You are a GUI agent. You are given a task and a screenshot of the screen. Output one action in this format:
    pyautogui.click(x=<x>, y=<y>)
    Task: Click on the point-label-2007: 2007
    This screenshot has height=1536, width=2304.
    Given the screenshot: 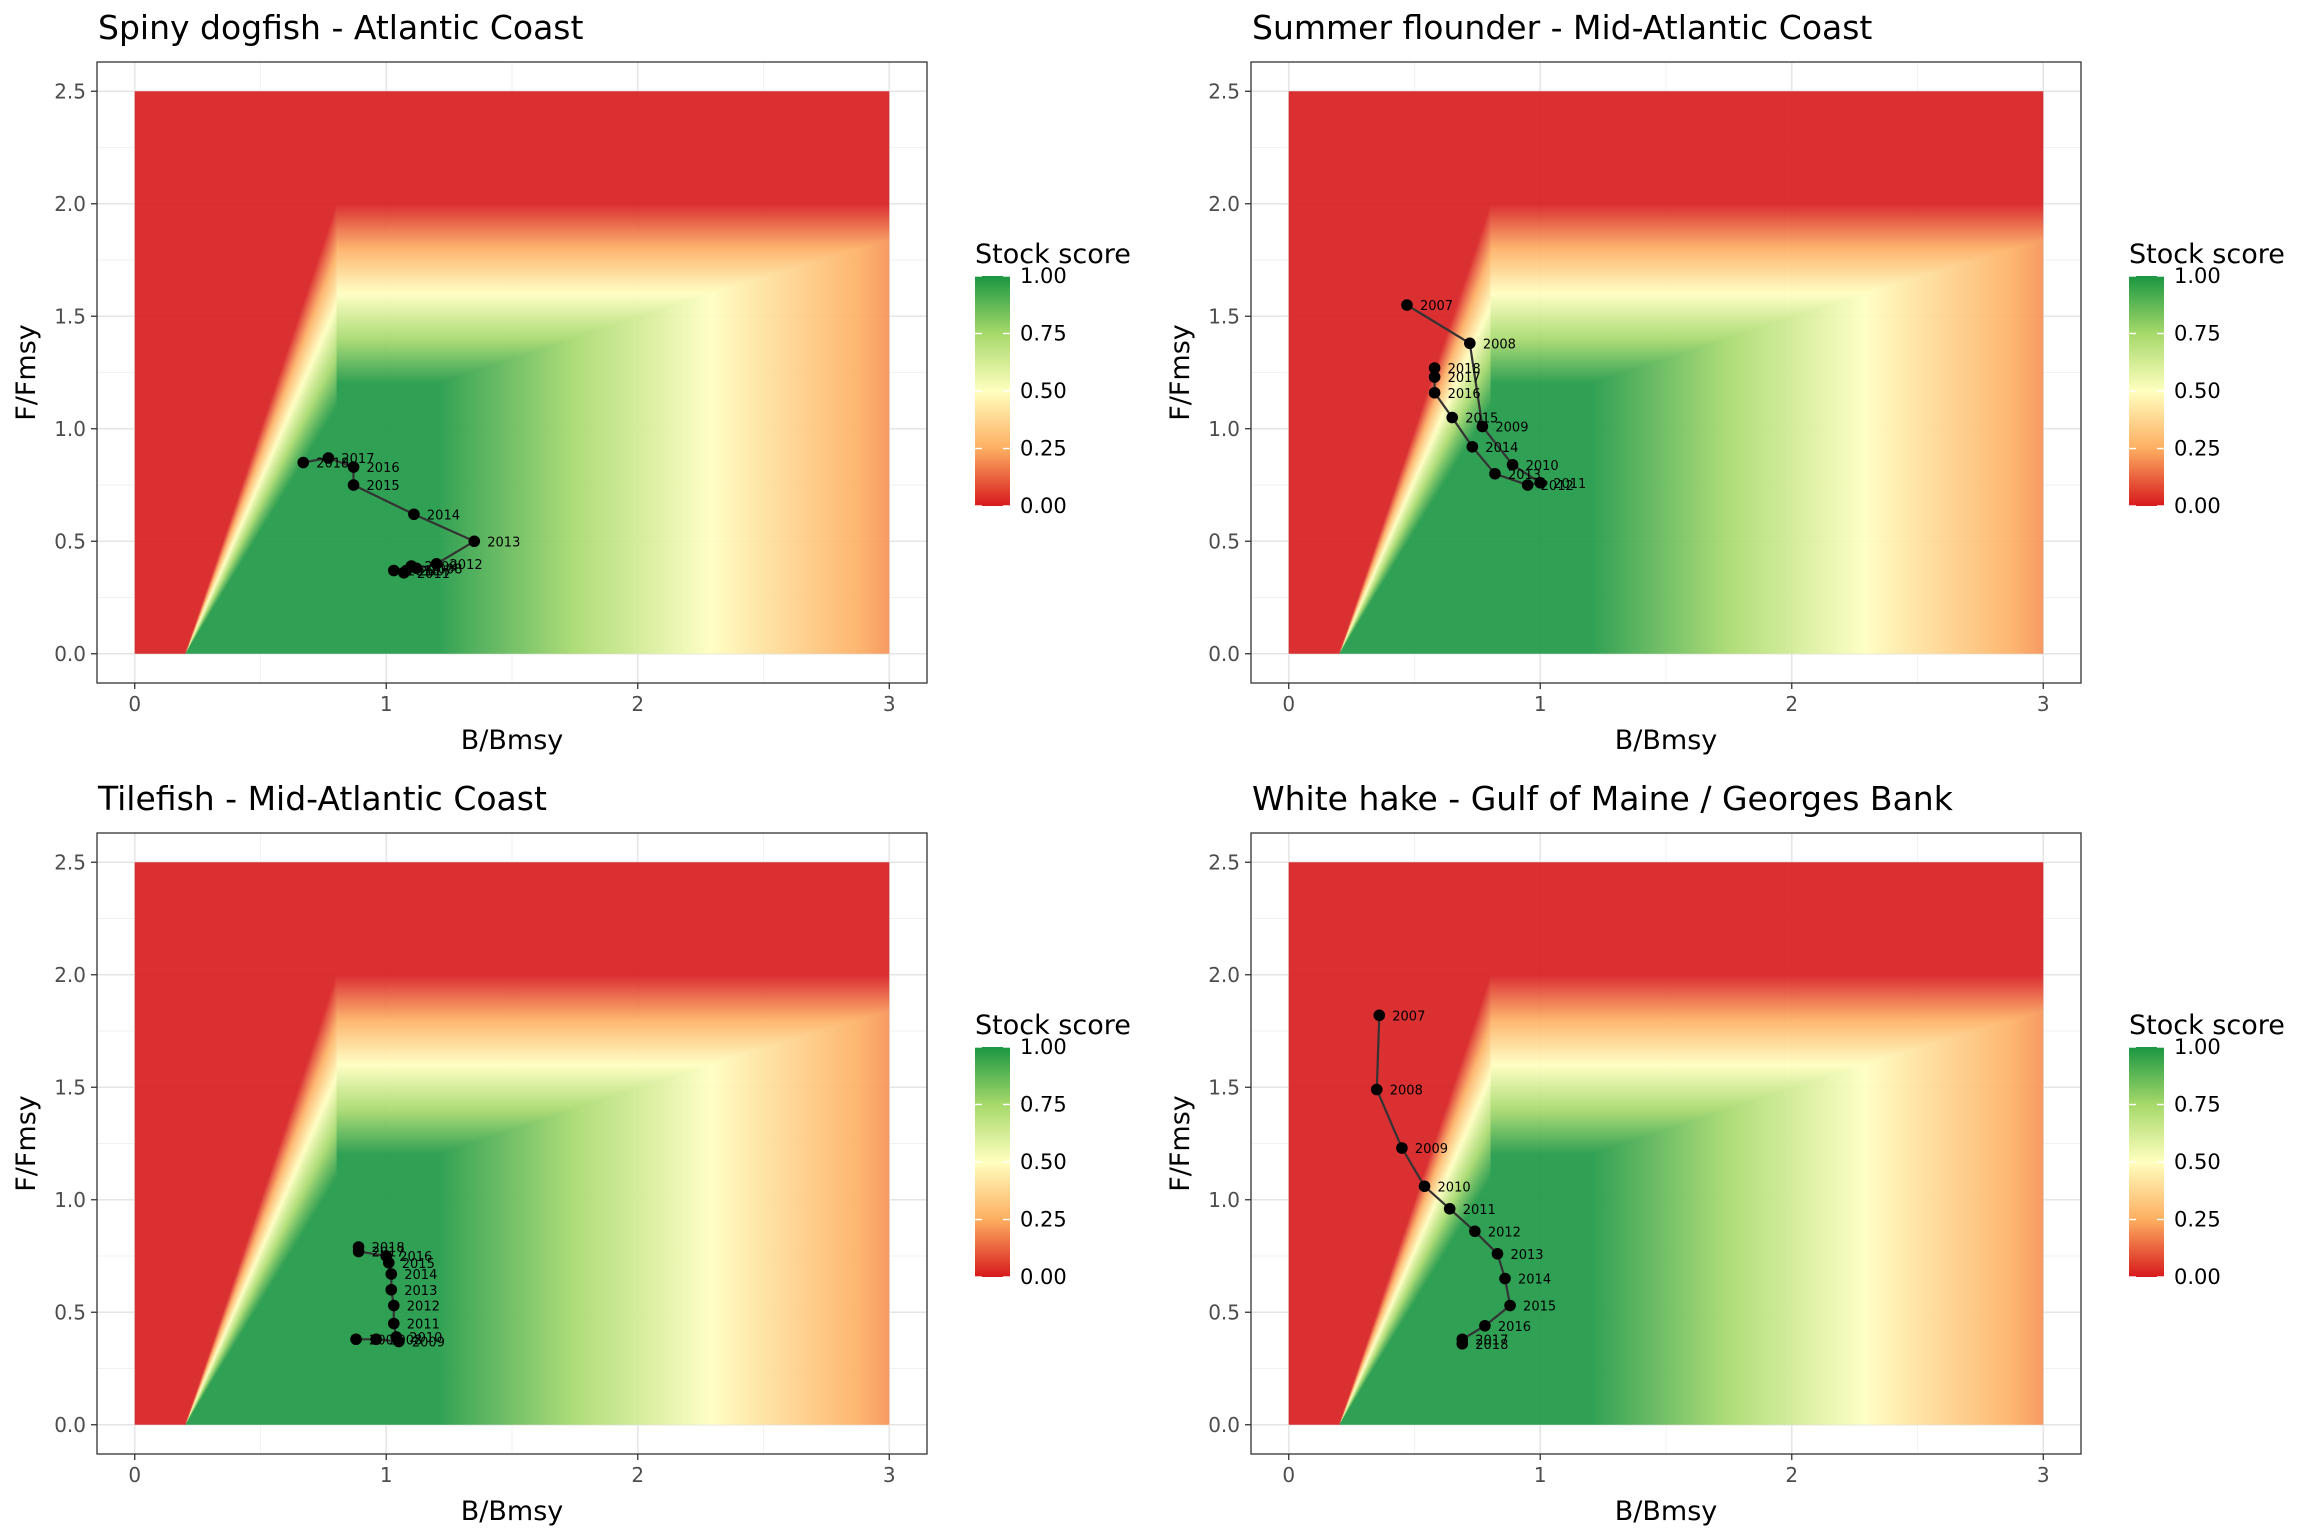 What is the action you would take?
    pyautogui.click(x=1436, y=306)
    